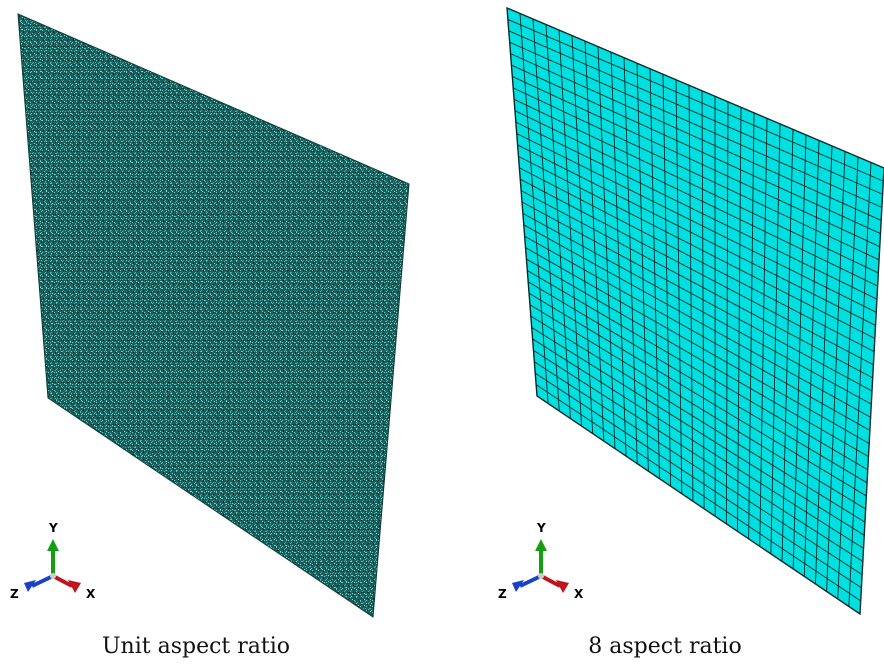 Image resolution: width=884 pixels, height=671 pixels. What do you see at coordinates (53, 561) in the screenshot?
I see `axis-triad-left: Y X Z` at bounding box center [53, 561].